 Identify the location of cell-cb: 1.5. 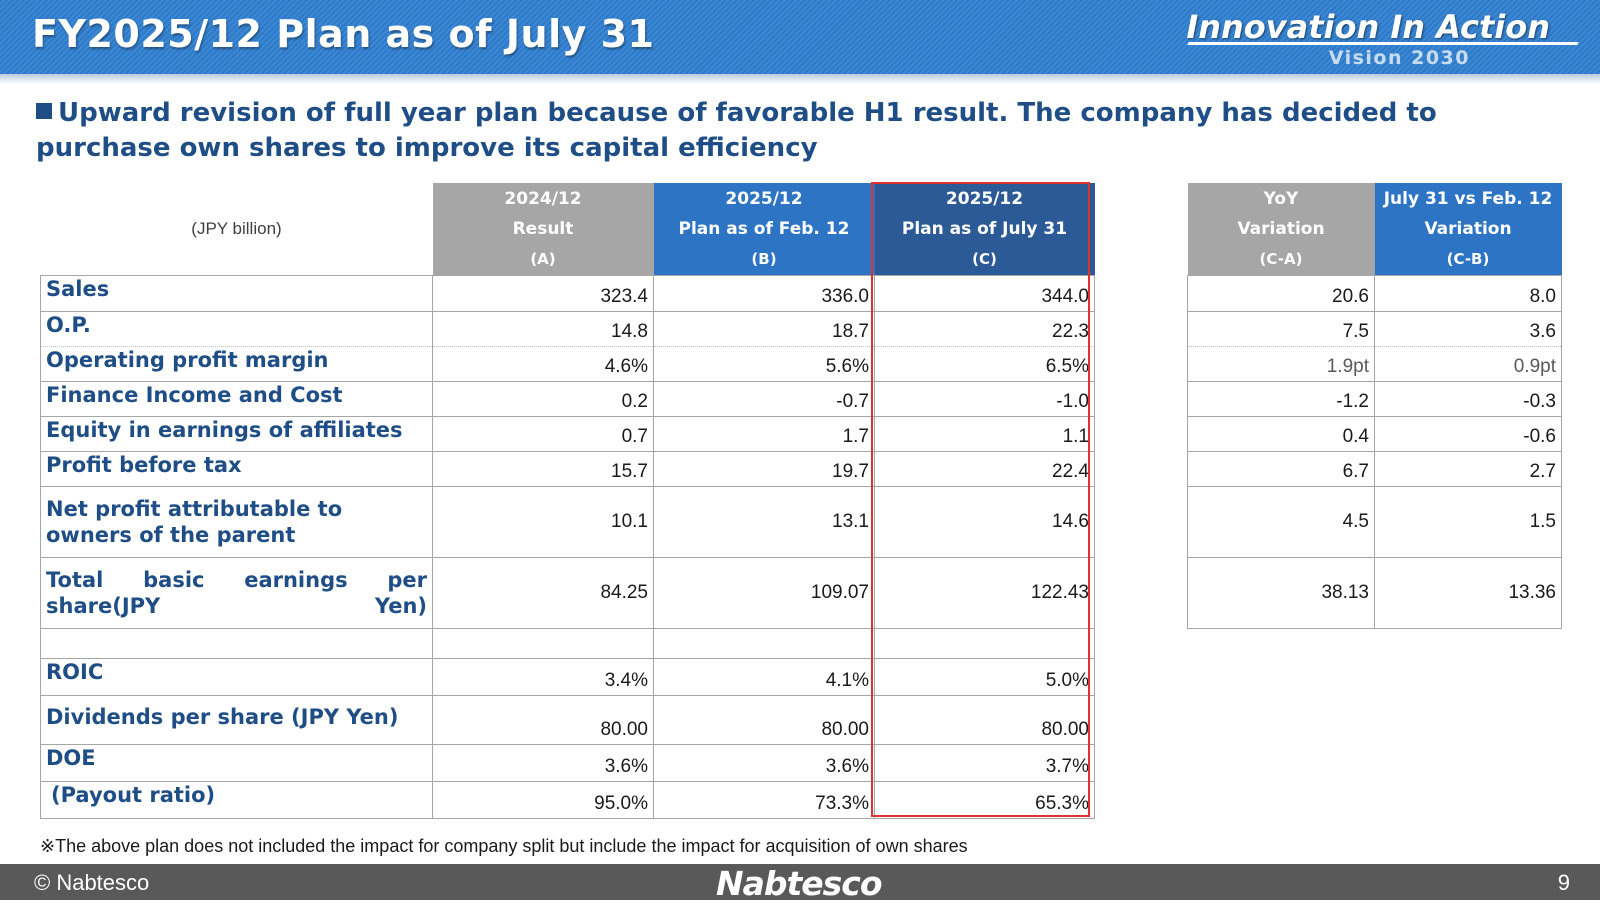
(1468, 522).